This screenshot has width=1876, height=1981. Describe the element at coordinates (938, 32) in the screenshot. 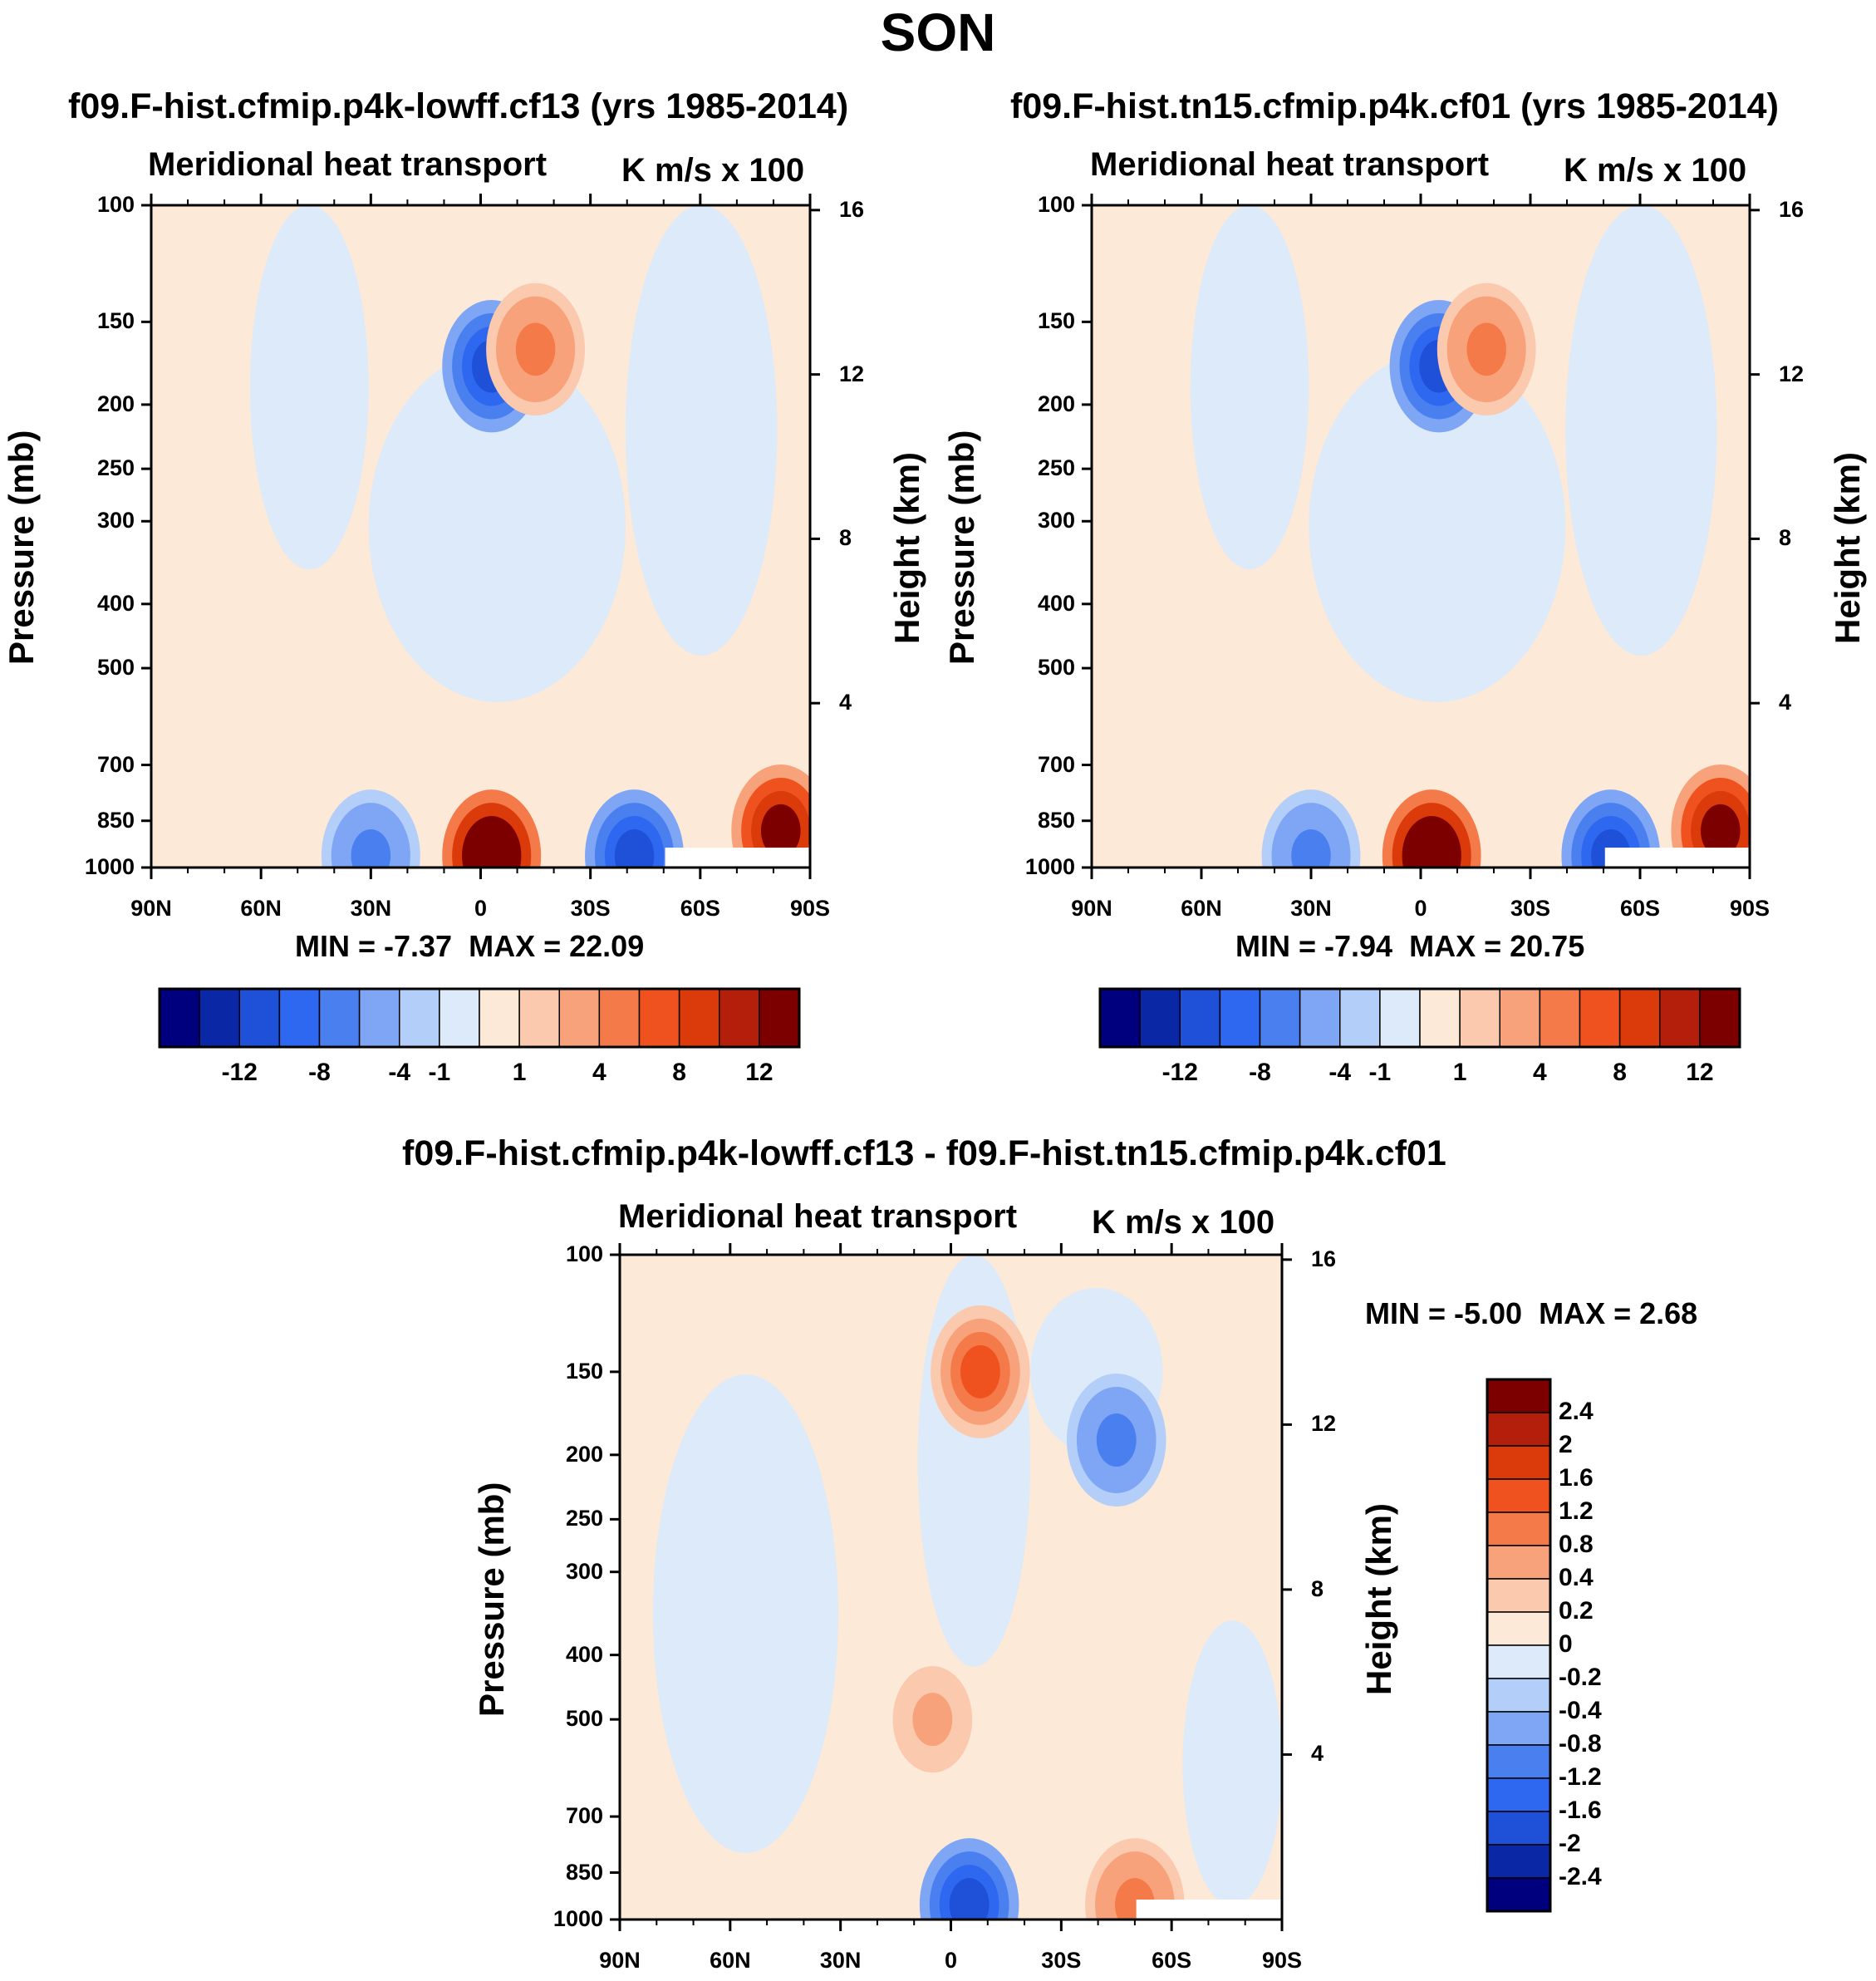

I see `figure-title: SON` at that location.